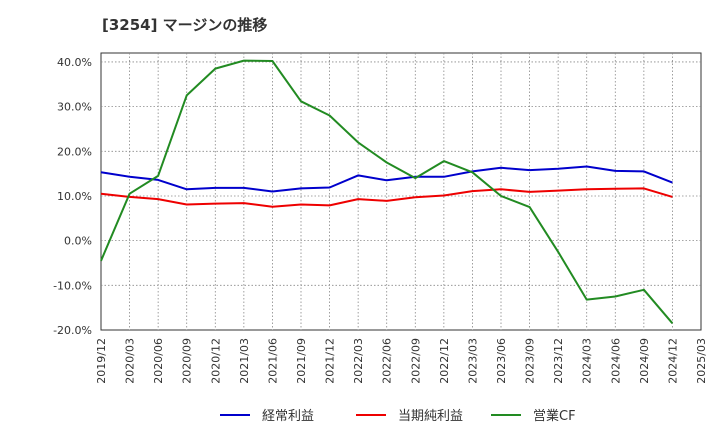 This screenshot has height=444, width=720. Describe the element at coordinates (74, 196) in the screenshot. I see `y-tick-label: 10.0%` at that location.